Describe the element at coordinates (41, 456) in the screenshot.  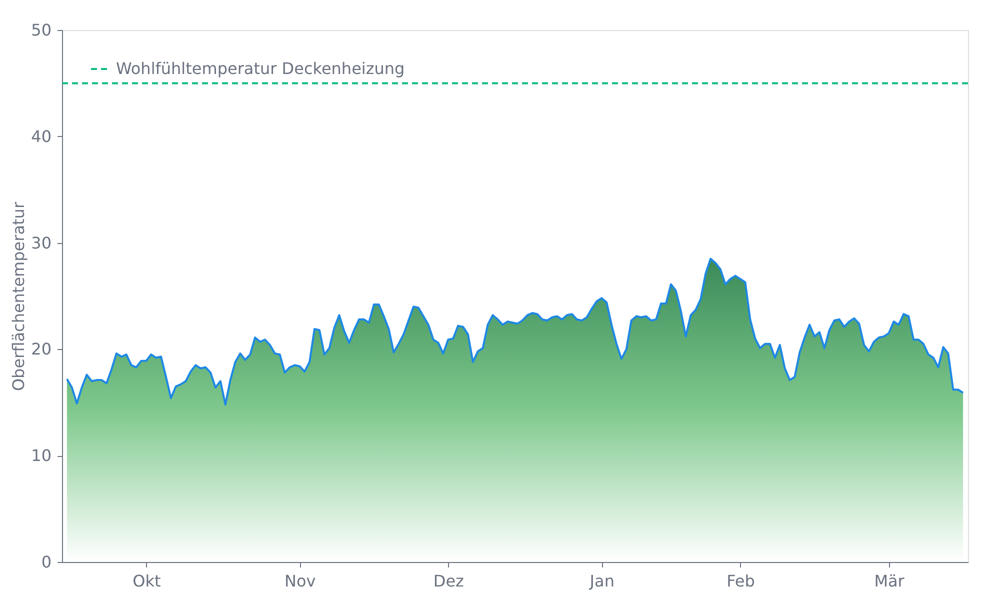
I see `y-tick-label: 10` at that location.